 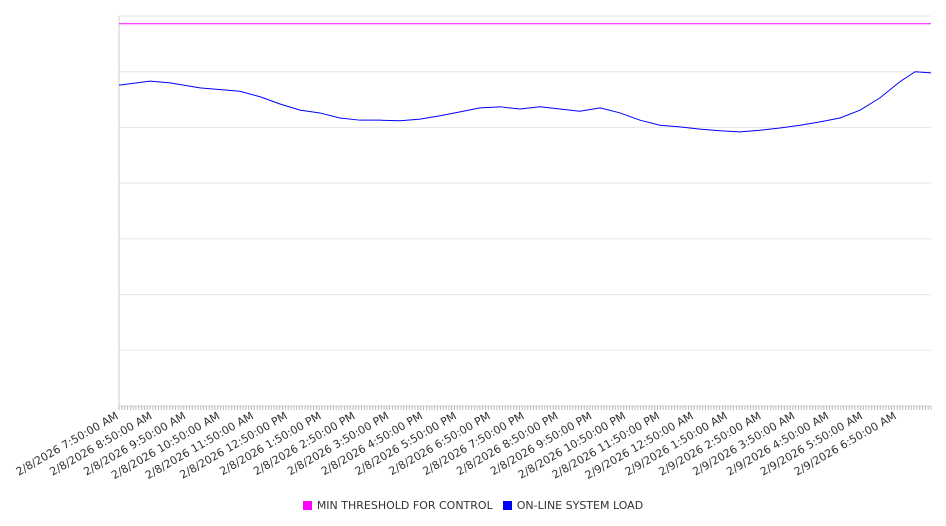 I want to click on legend-item-load: ON-LINE SYSTEM LOAD, so click(x=573, y=505).